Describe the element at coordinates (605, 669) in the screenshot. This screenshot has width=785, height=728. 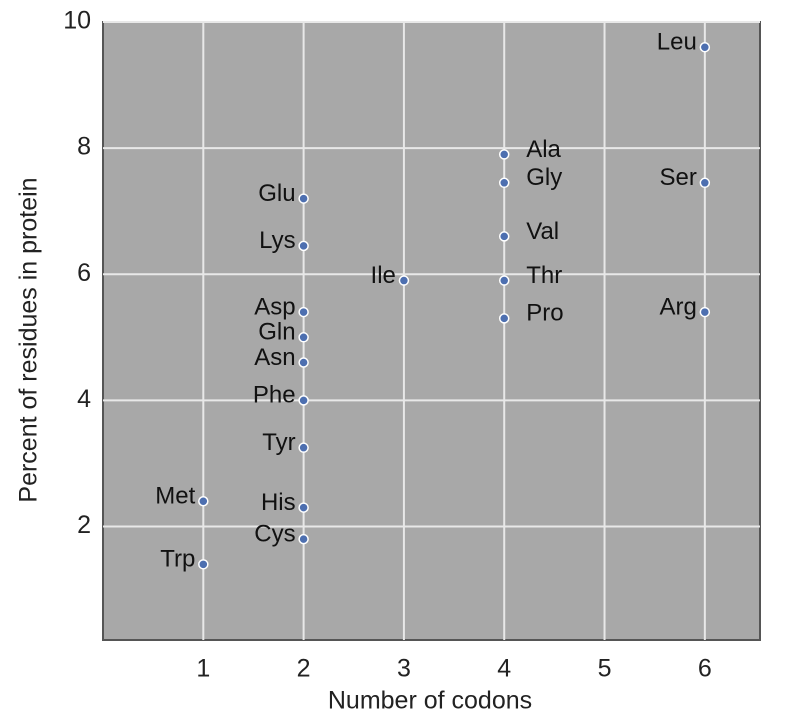
I see `x-tick-label: 5` at that location.